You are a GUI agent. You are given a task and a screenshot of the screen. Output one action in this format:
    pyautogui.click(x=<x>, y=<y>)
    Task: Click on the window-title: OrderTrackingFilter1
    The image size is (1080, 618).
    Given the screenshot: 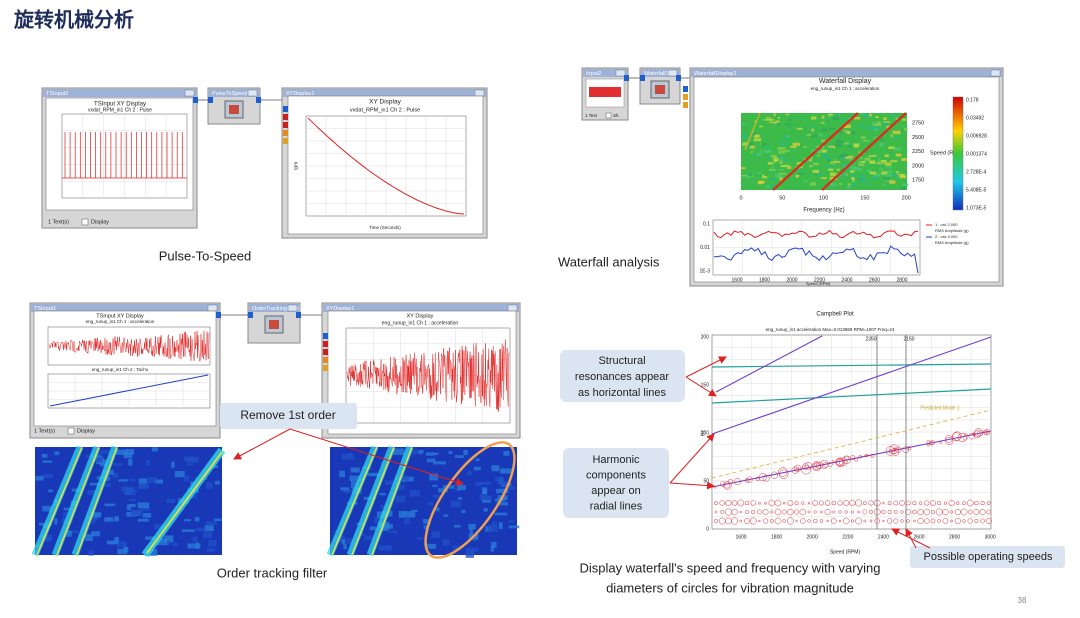 What is the action you would take?
    pyautogui.click(x=277, y=309)
    